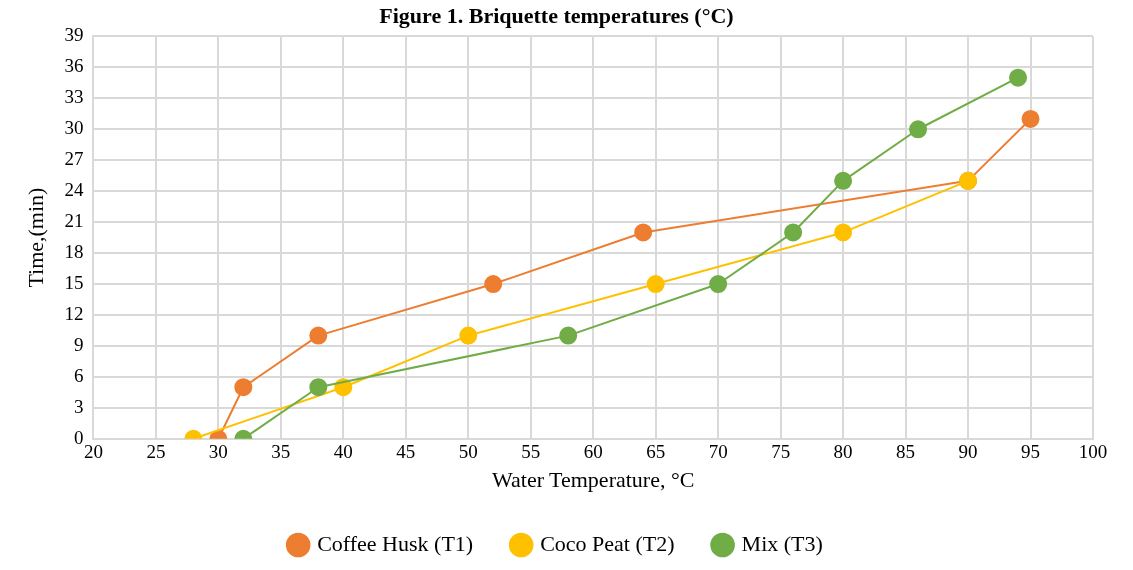 The image size is (1133, 570). What do you see at coordinates (406, 452) in the screenshot?
I see `x-tick-label: 45` at bounding box center [406, 452].